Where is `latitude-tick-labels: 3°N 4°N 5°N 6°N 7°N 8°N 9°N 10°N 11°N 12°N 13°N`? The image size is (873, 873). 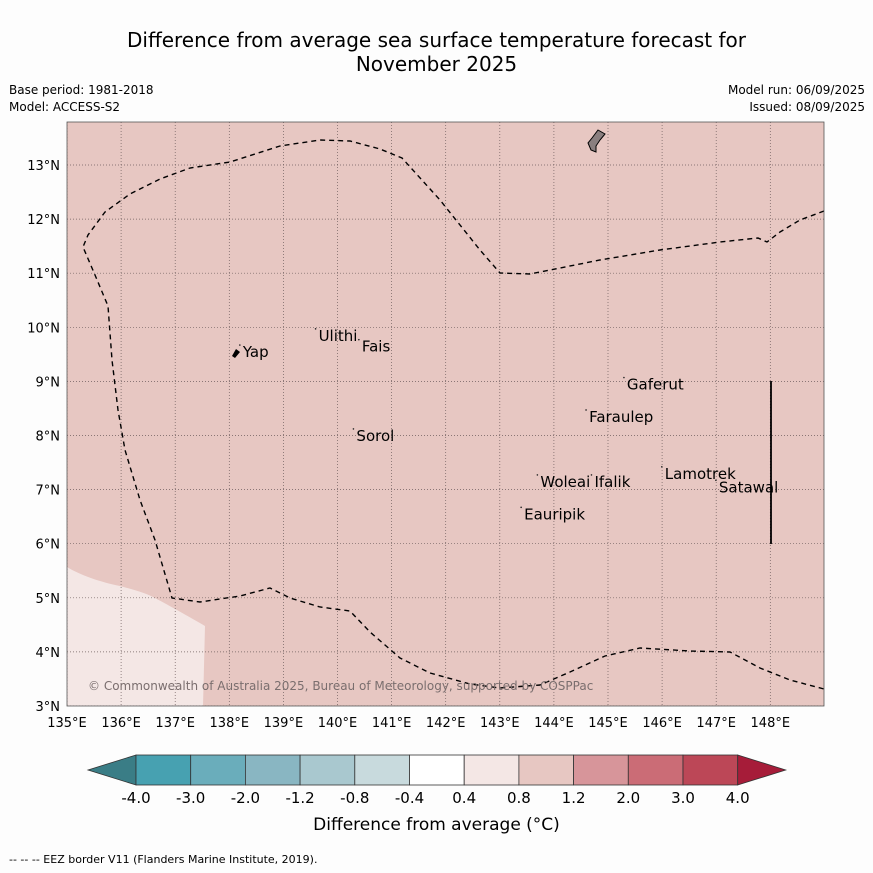 latitude-tick-labels: 3°N 4°N 5°N 6°N 7°N 8°N 9°N 10°N 11°N 12°N 13°N is located at coordinates (43, 437).